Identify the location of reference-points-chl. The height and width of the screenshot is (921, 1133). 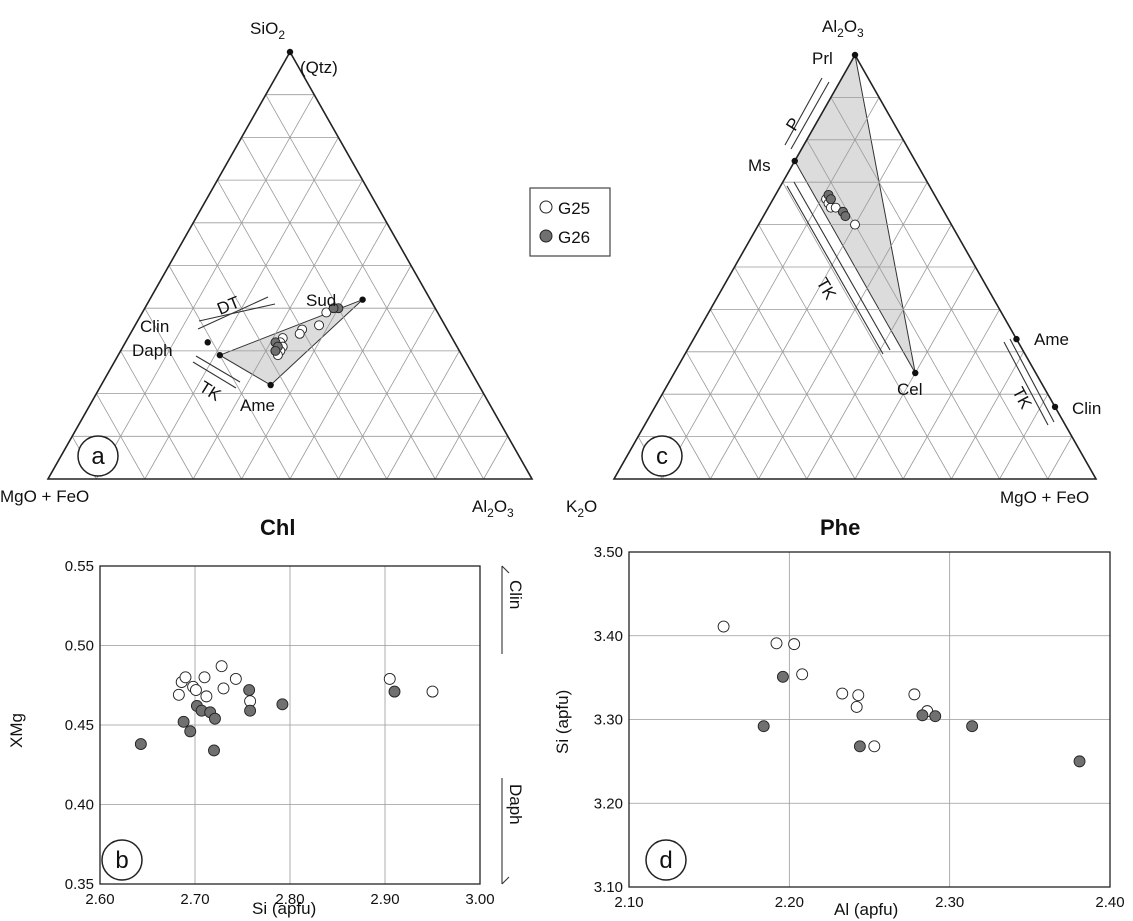
(285, 218).